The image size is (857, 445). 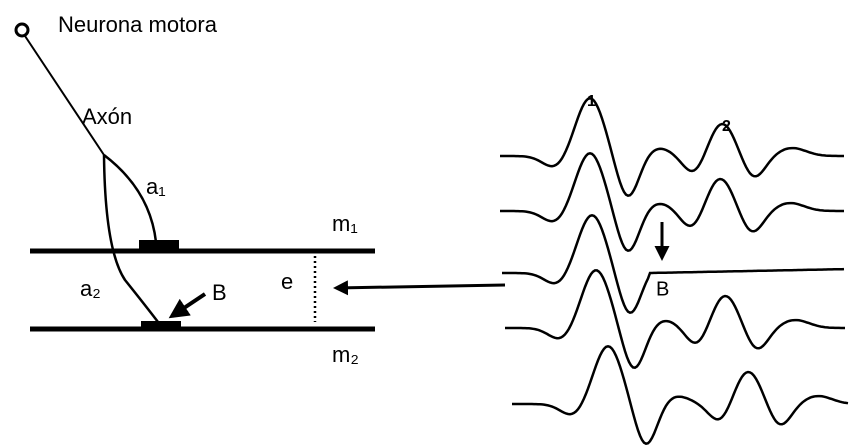 What do you see at coordinates (345, 223) in the screenshot?
I see `label: m₁` at bounding box center [345, 223].